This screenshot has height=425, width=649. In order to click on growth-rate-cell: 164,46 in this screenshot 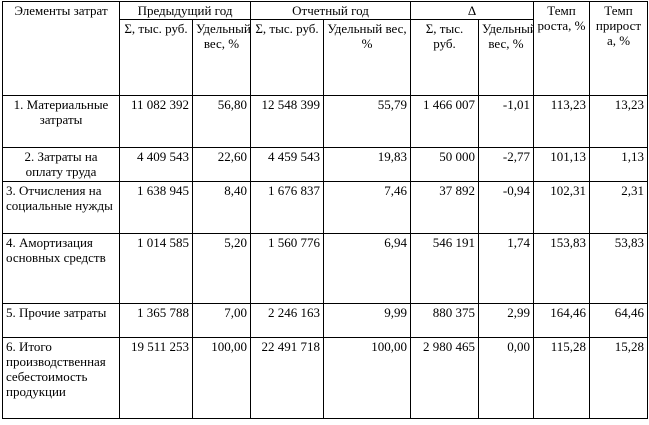, I will do `click(561, 320)`.